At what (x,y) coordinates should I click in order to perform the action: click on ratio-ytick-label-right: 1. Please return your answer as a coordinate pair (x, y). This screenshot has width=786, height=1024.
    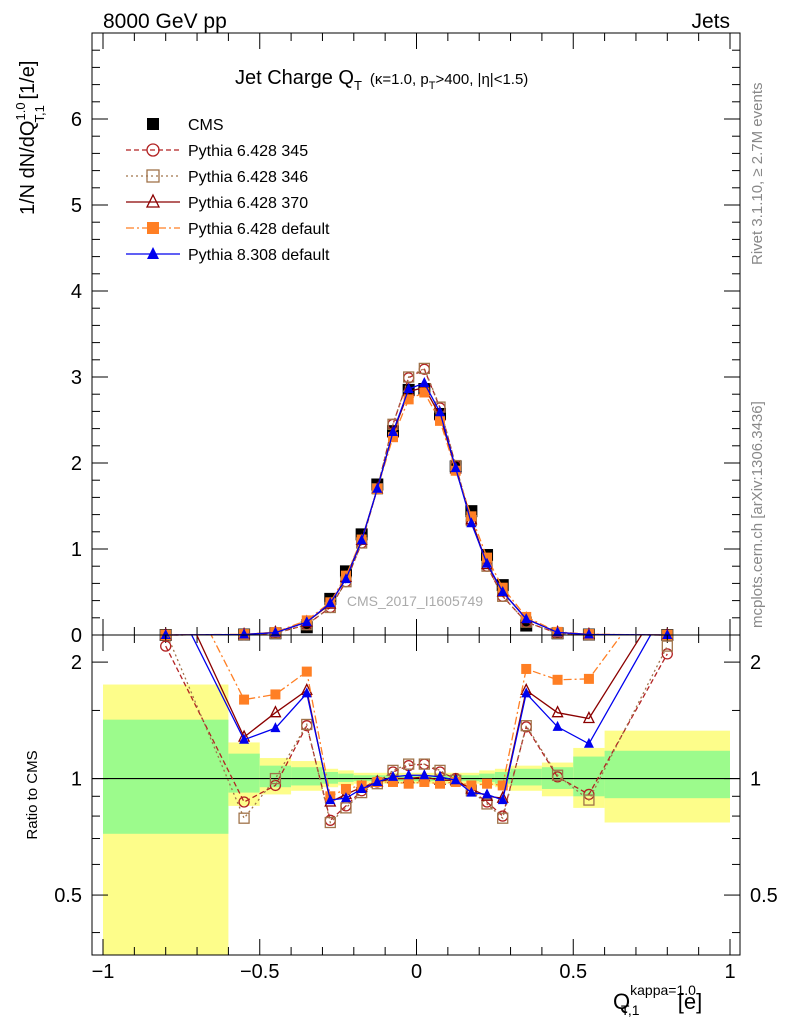
    Looking at the image, I should click on (755, 780).